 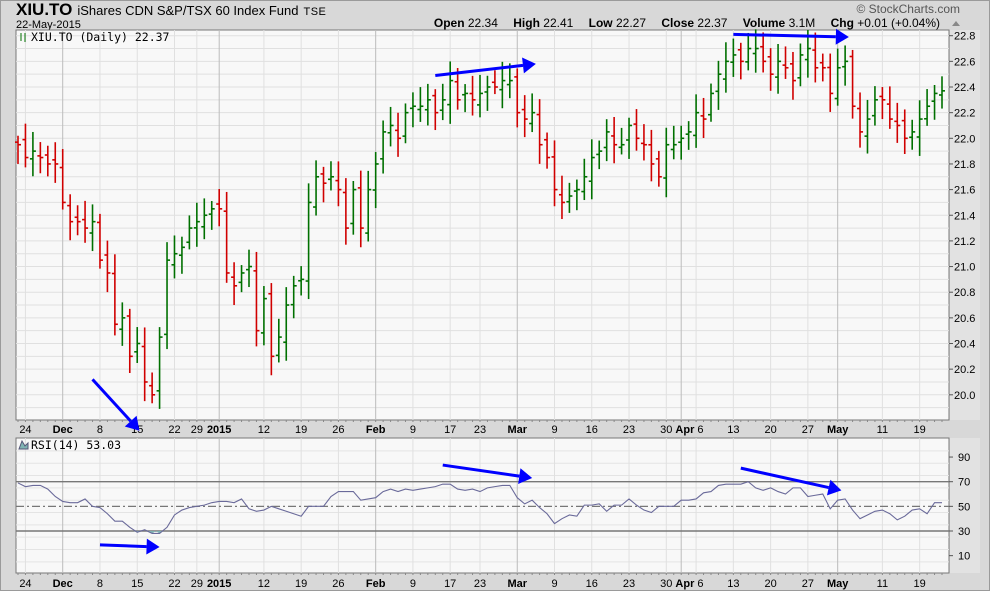 I want to click on price-xtick-label: 16, so click(x=592, y=430).